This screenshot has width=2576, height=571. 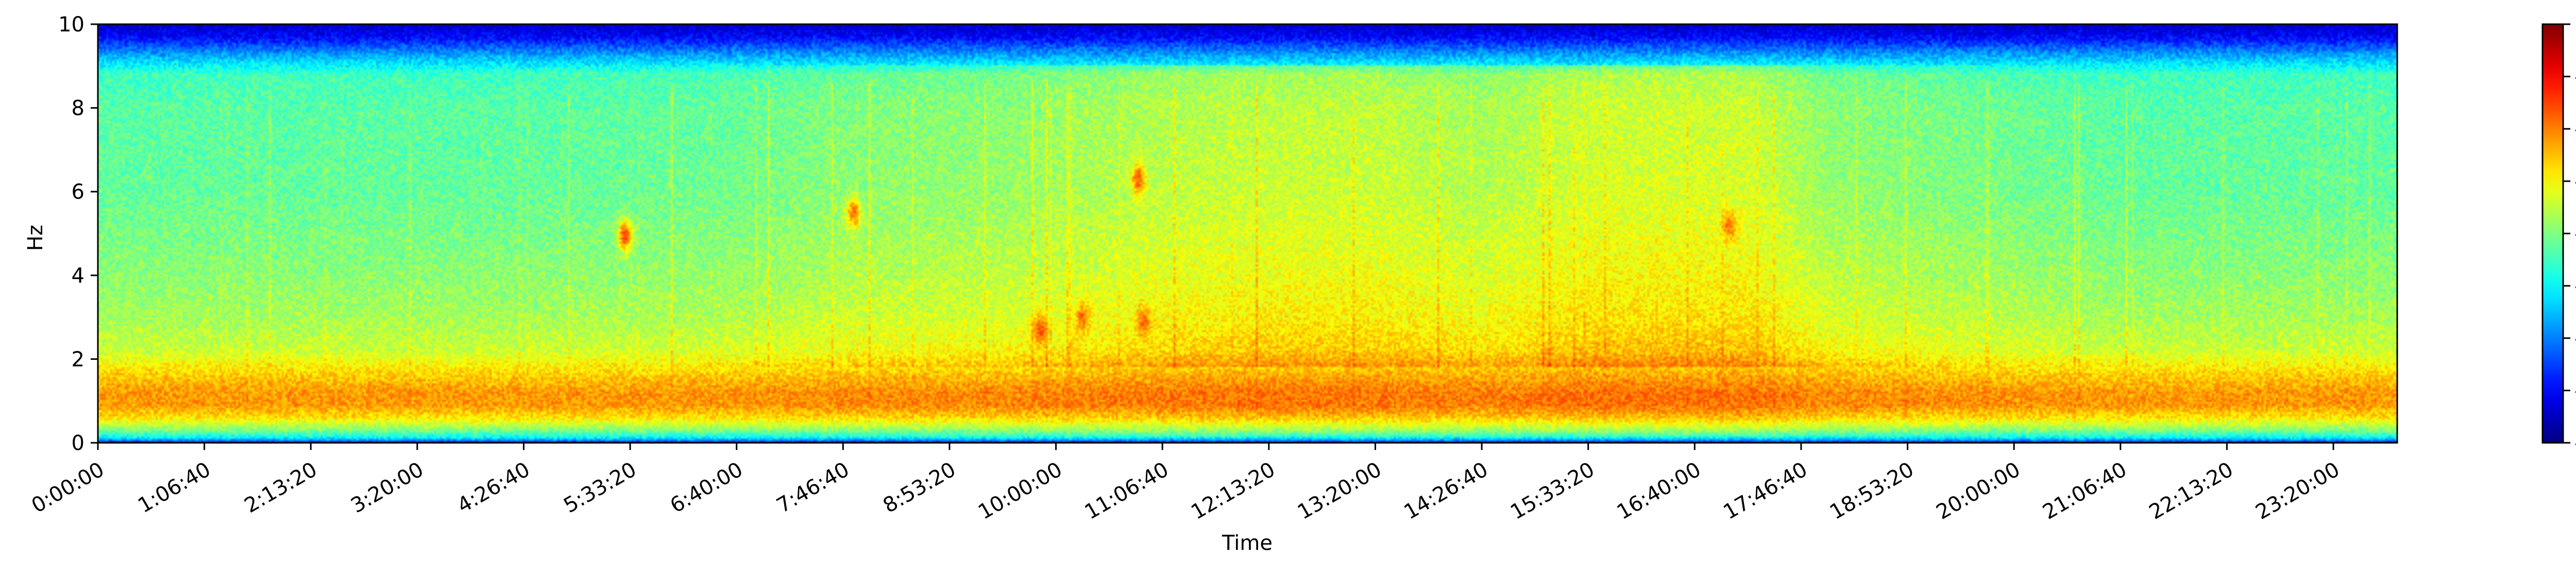 What do you see at coordinates (2575, 234) in the screenshot?
I see `colorbar-tick-label: -40 dB` at bounding box center [2575, 234].